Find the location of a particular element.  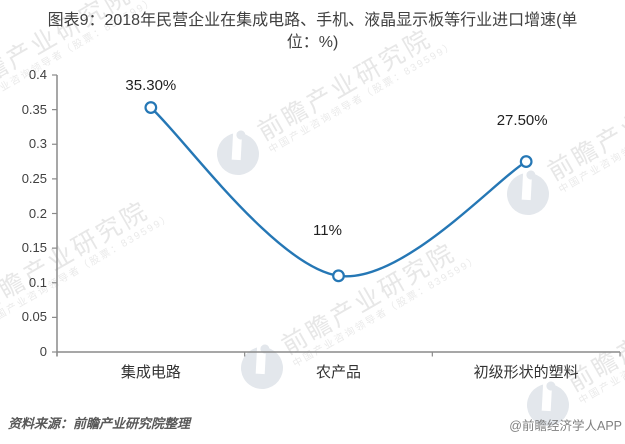

x-axis-category-label: 集成电路 is located at coordinates (150, 372).